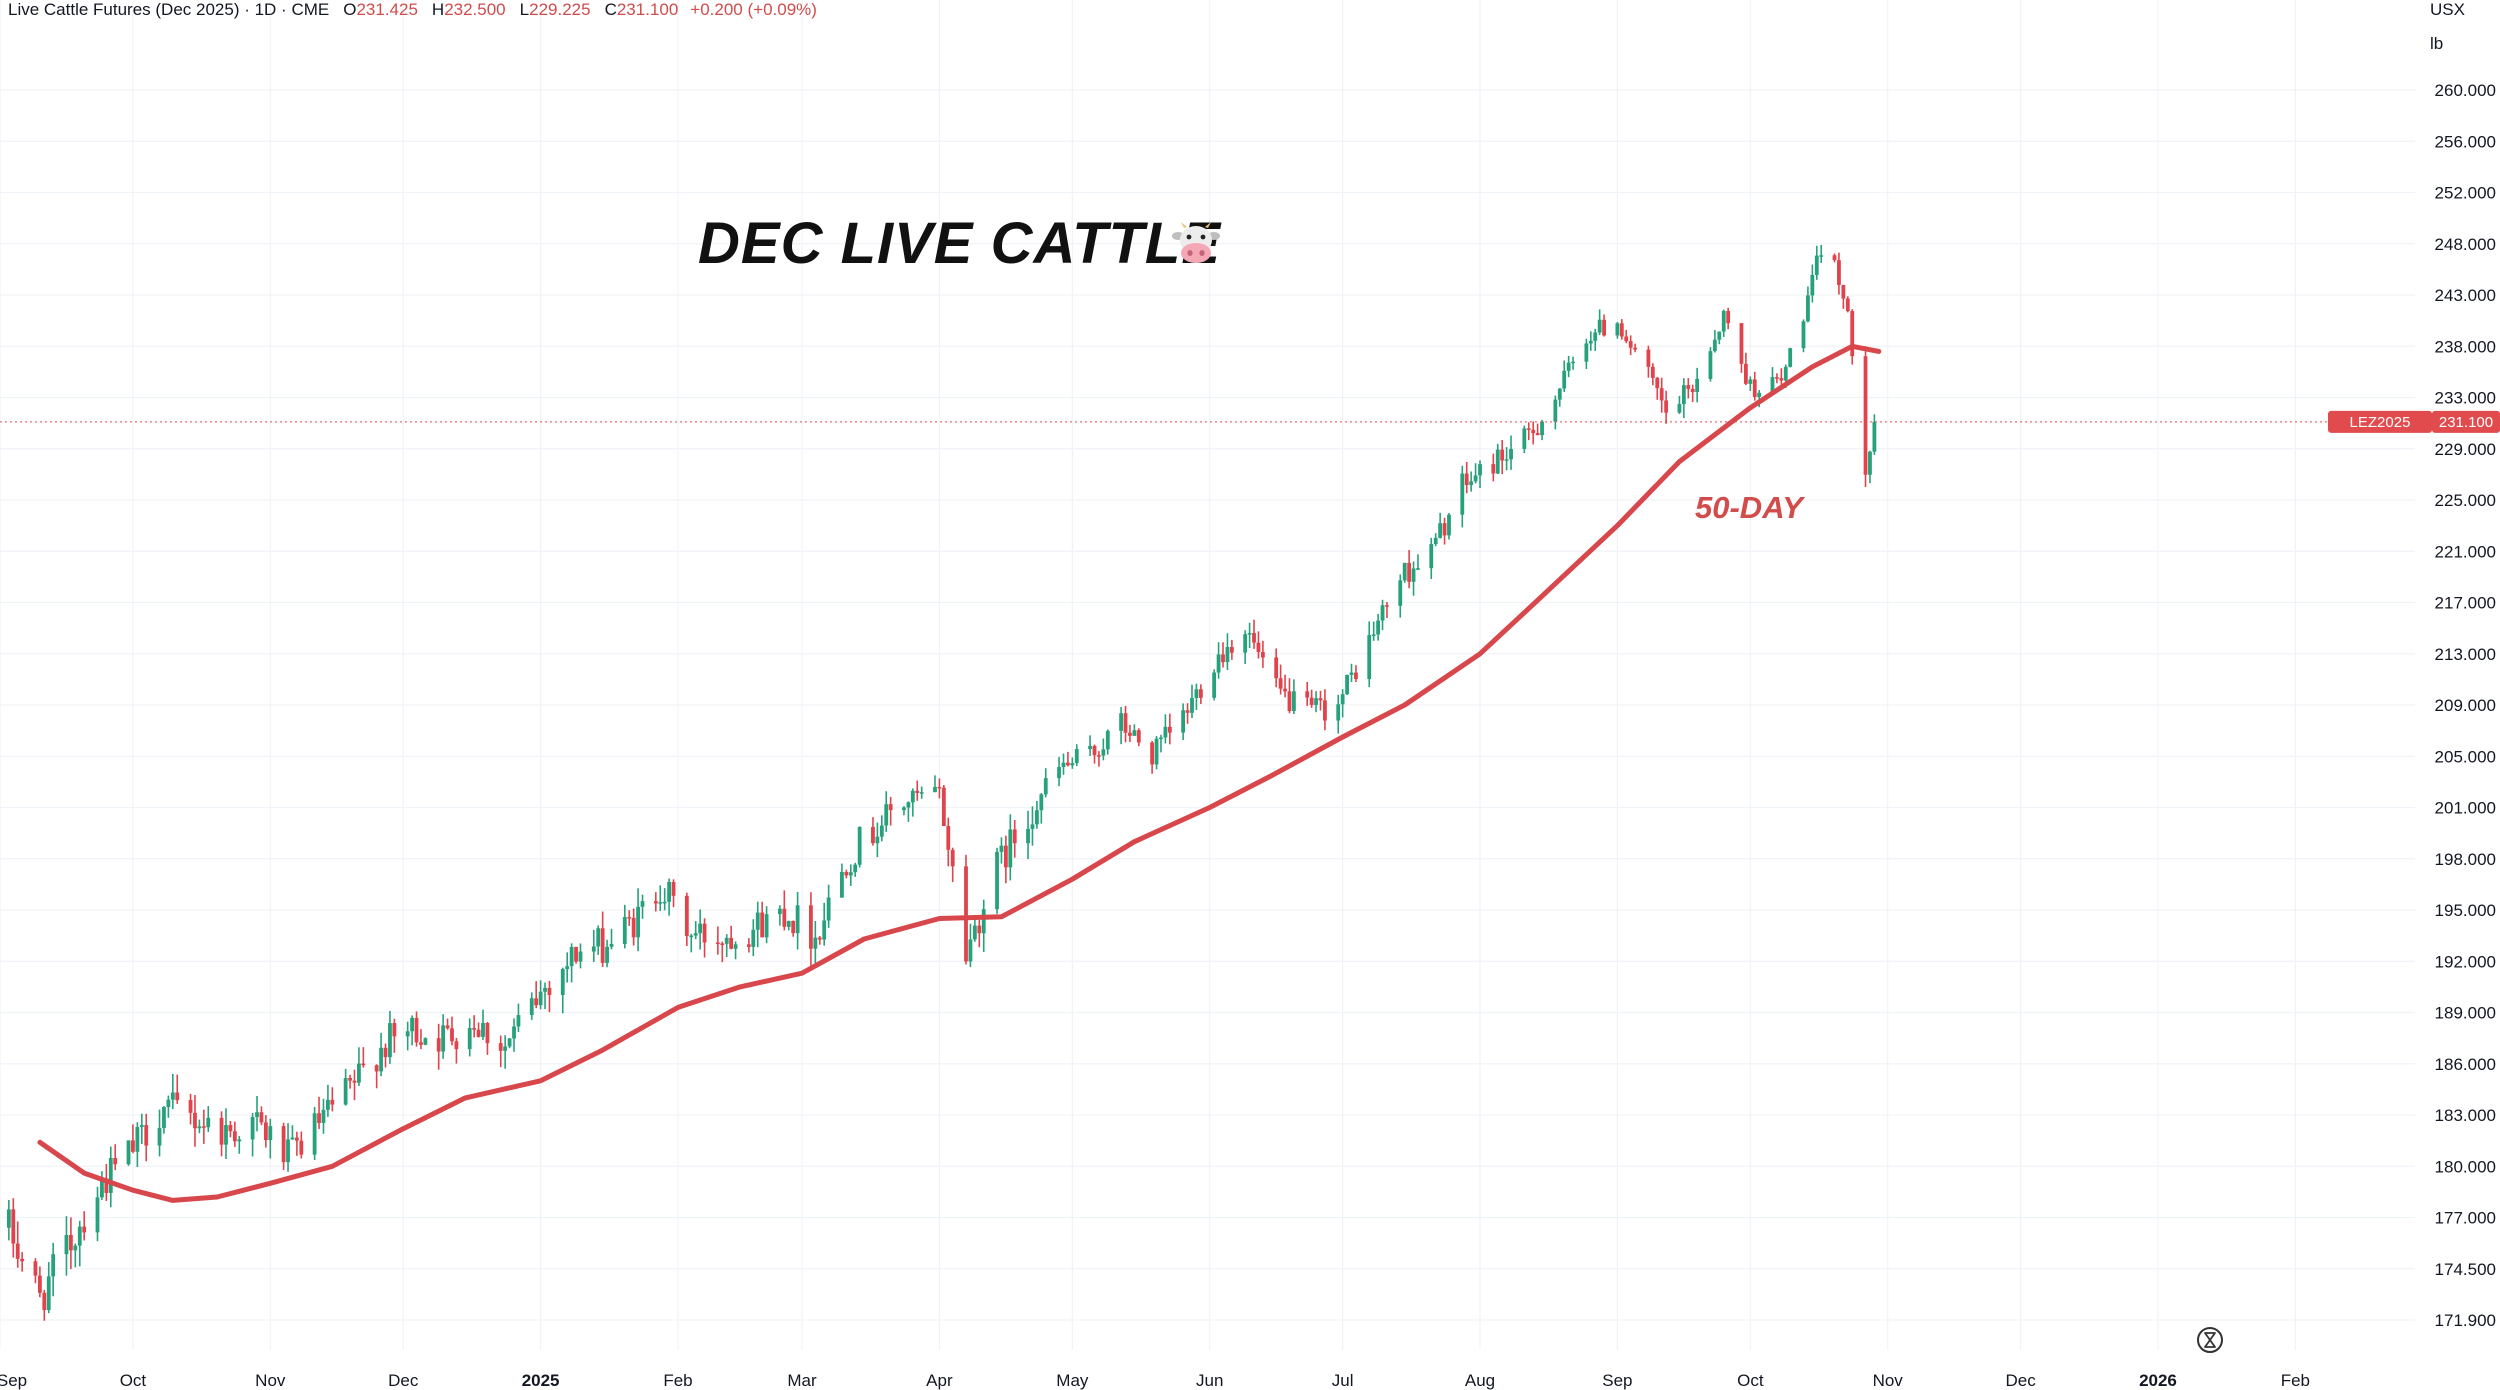  I want to click on y-tick-label: 238.000, so click(2465, 346).